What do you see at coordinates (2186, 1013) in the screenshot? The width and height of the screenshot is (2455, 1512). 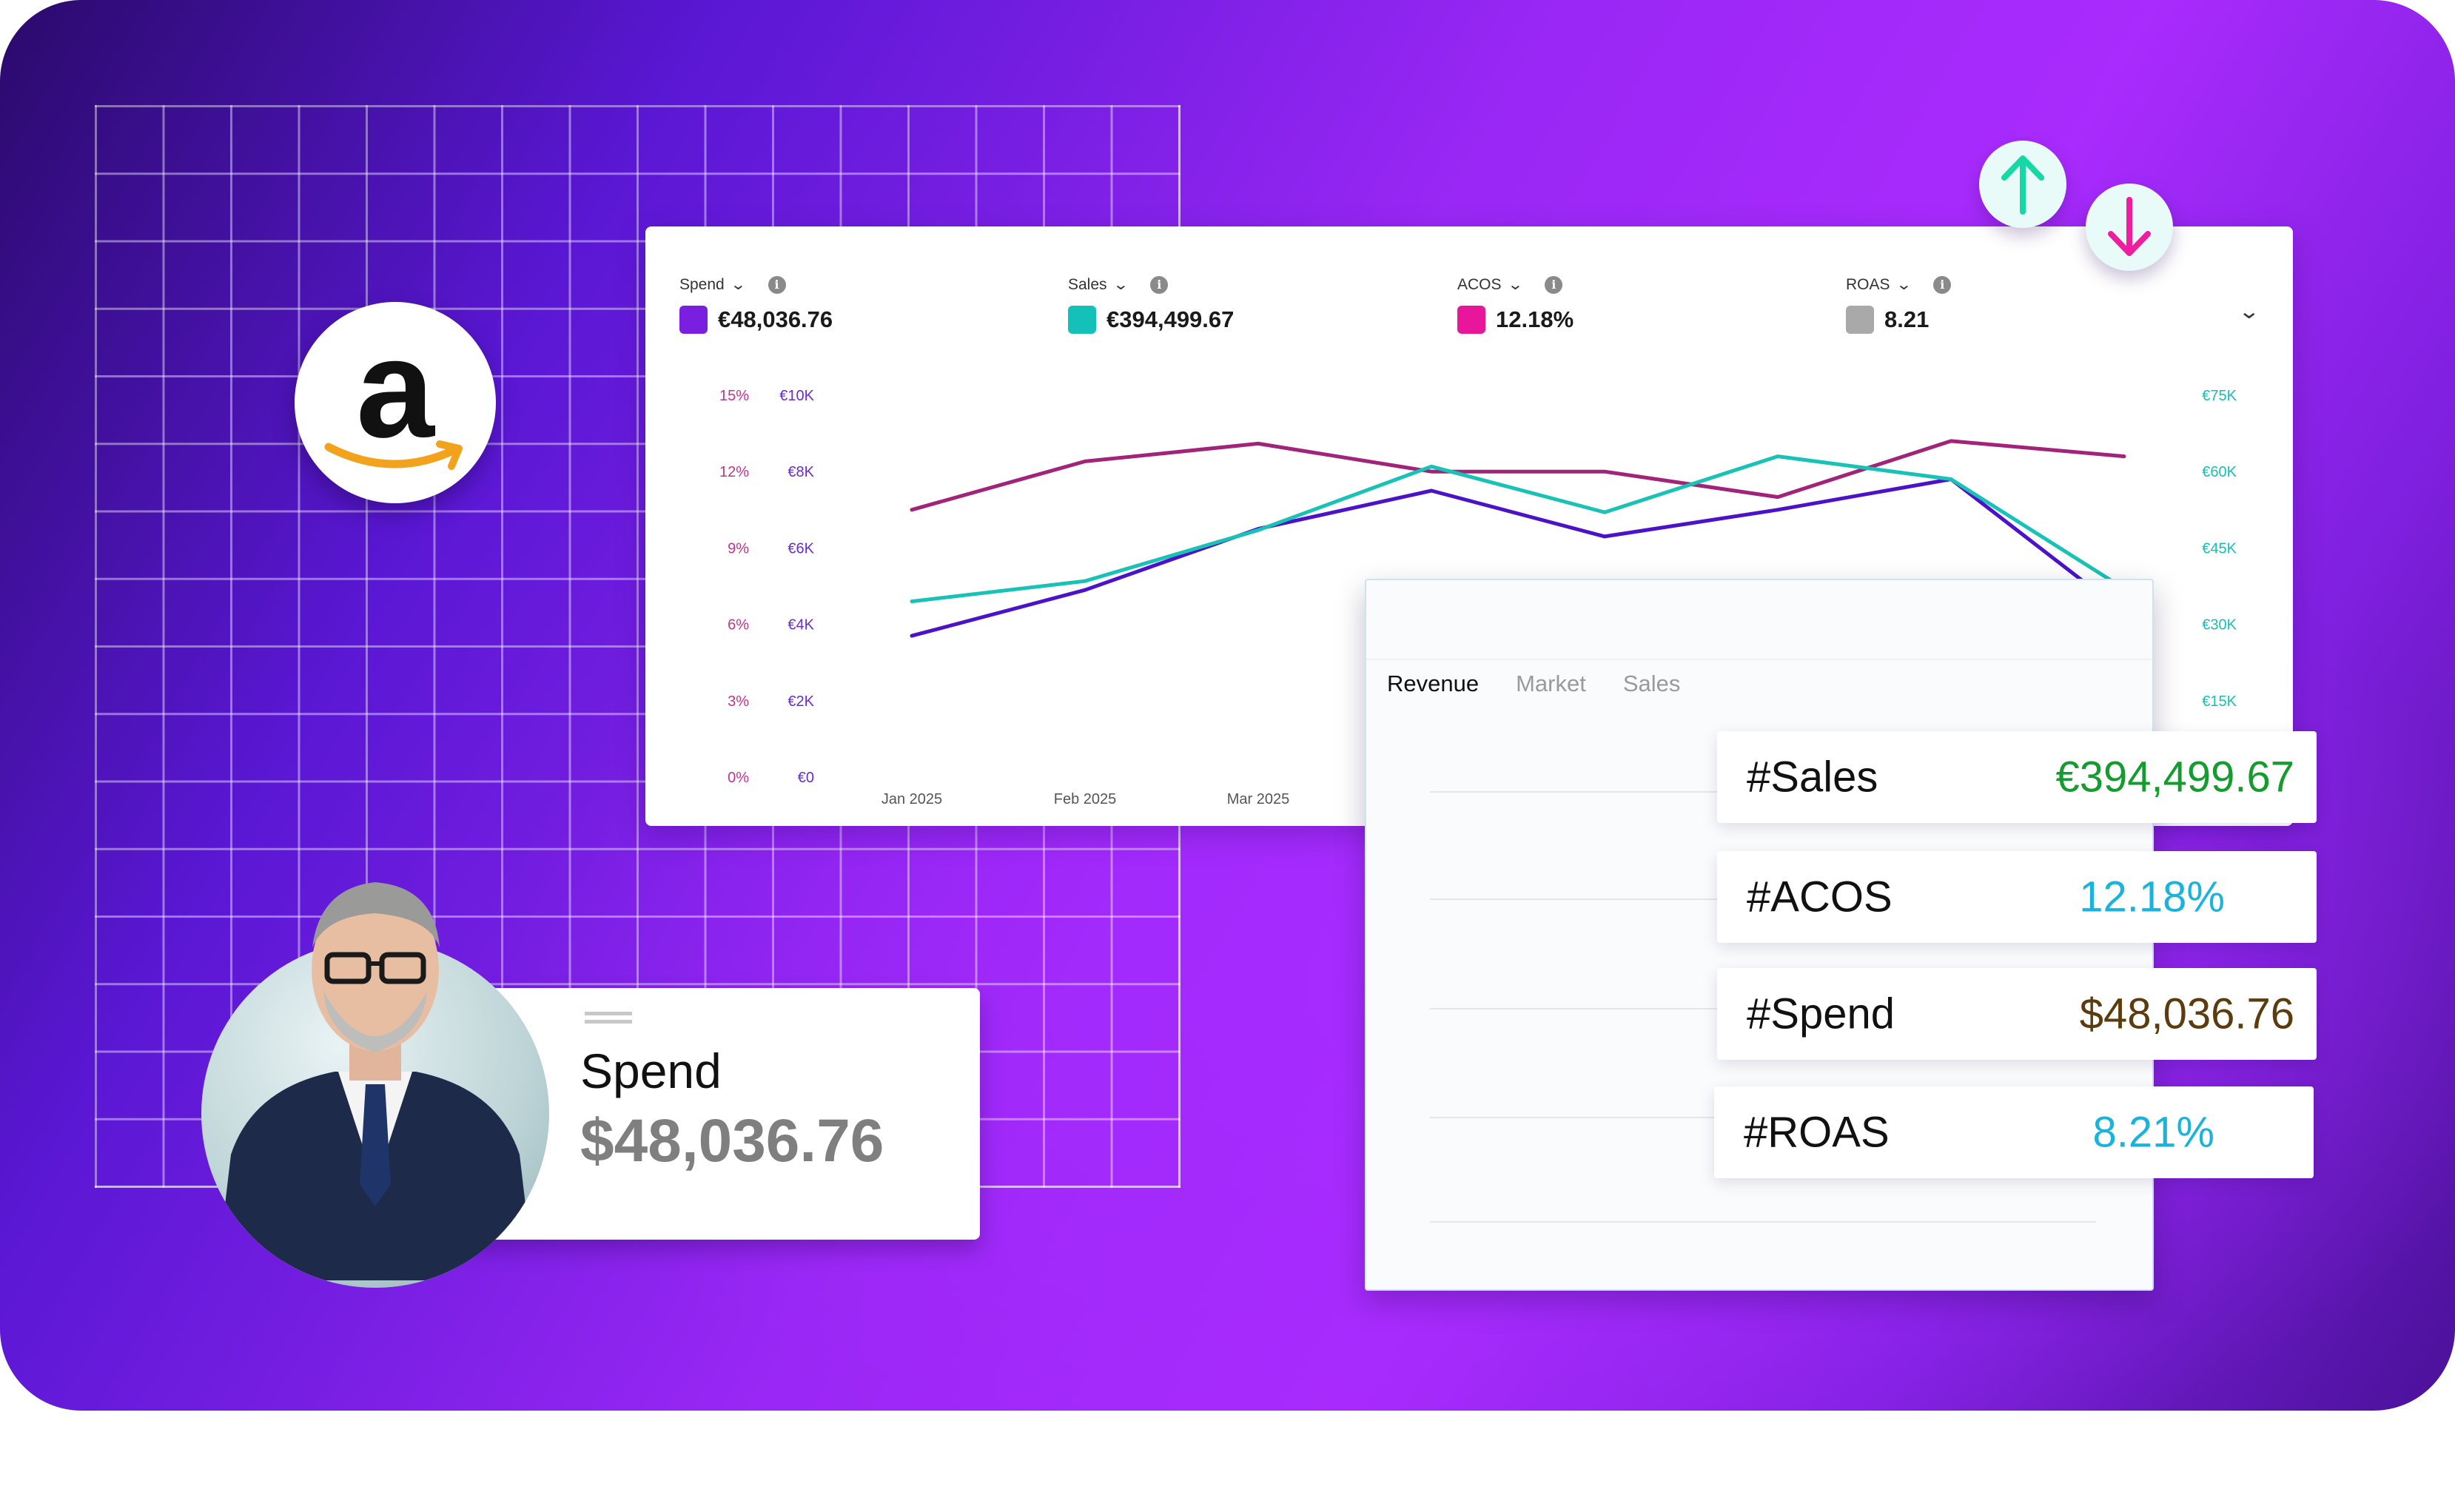 I see `kpi-spend-value: $48,036.76` at bounding box center [2186, 1013].